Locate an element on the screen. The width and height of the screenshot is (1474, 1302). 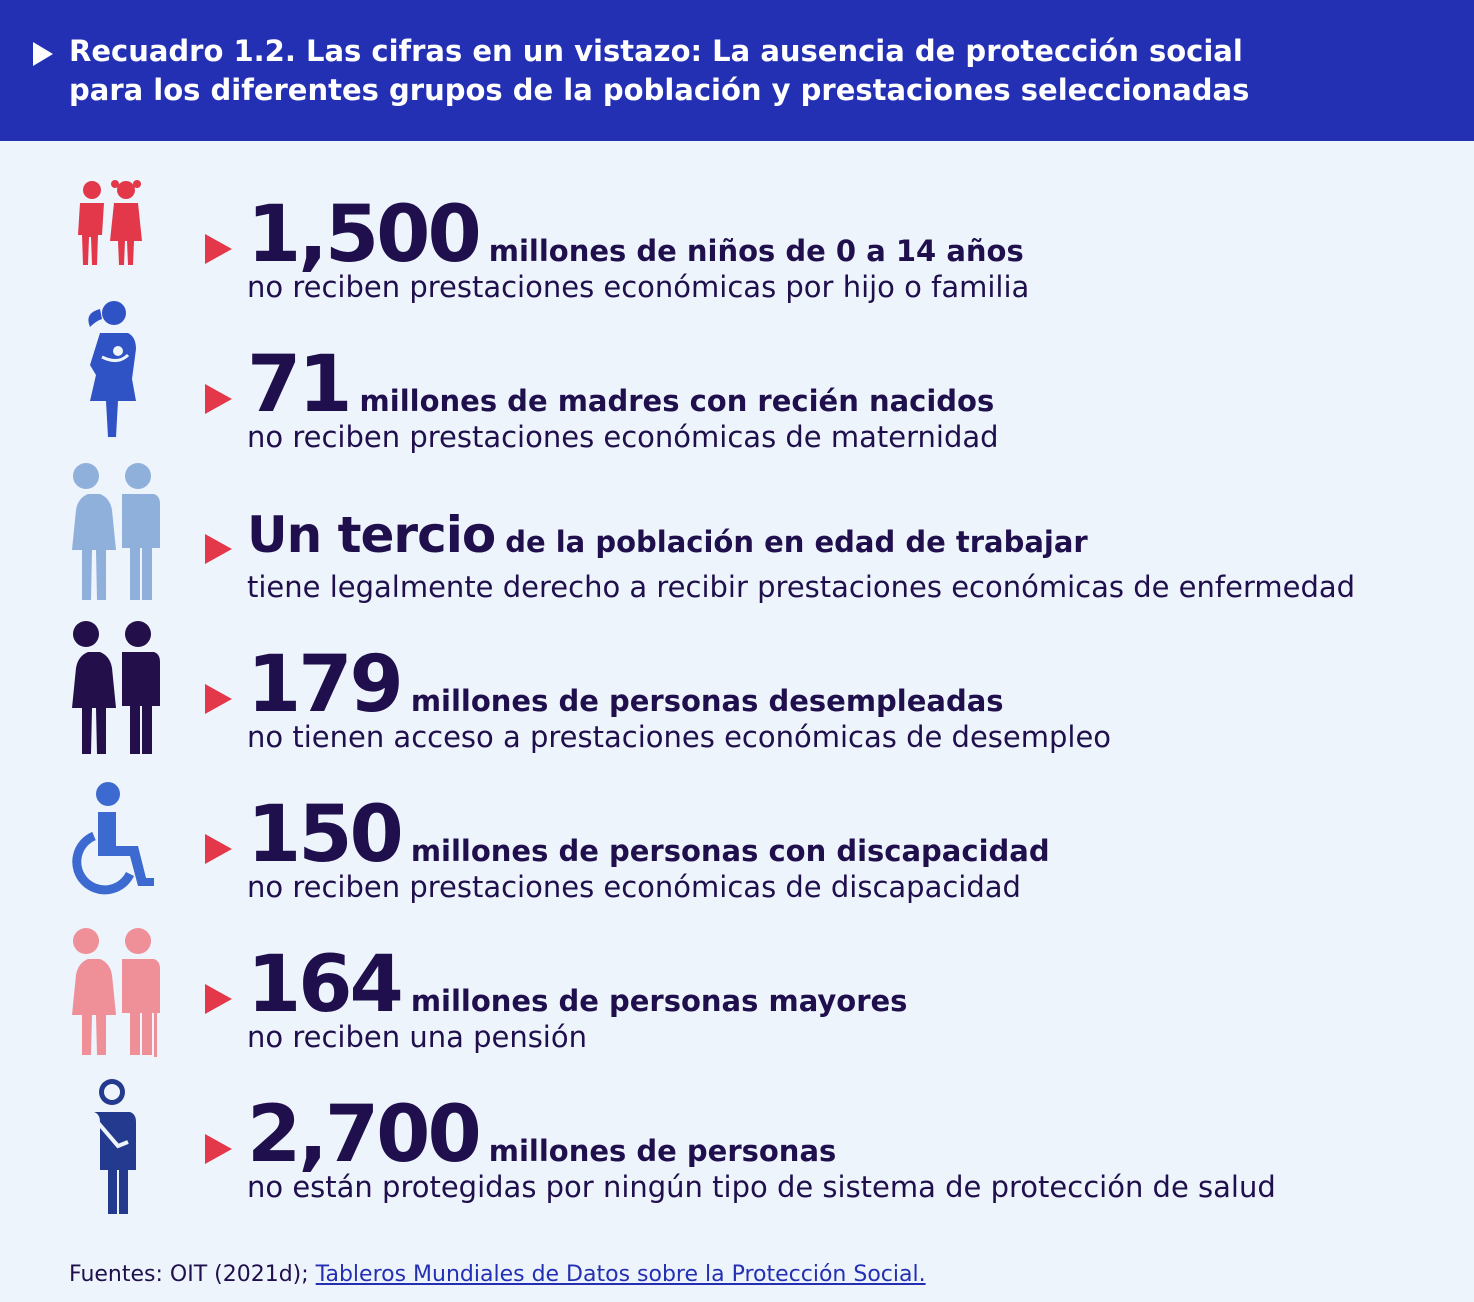
stat-label: millones de personas desempleadas is located at coordinates (707, 701).